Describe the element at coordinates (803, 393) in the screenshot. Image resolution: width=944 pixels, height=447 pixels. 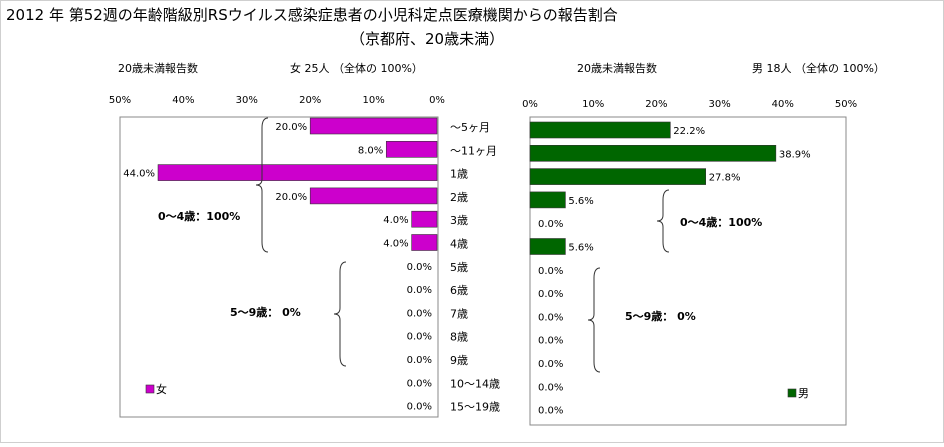
I see `right-legend-label: 男` at that location.